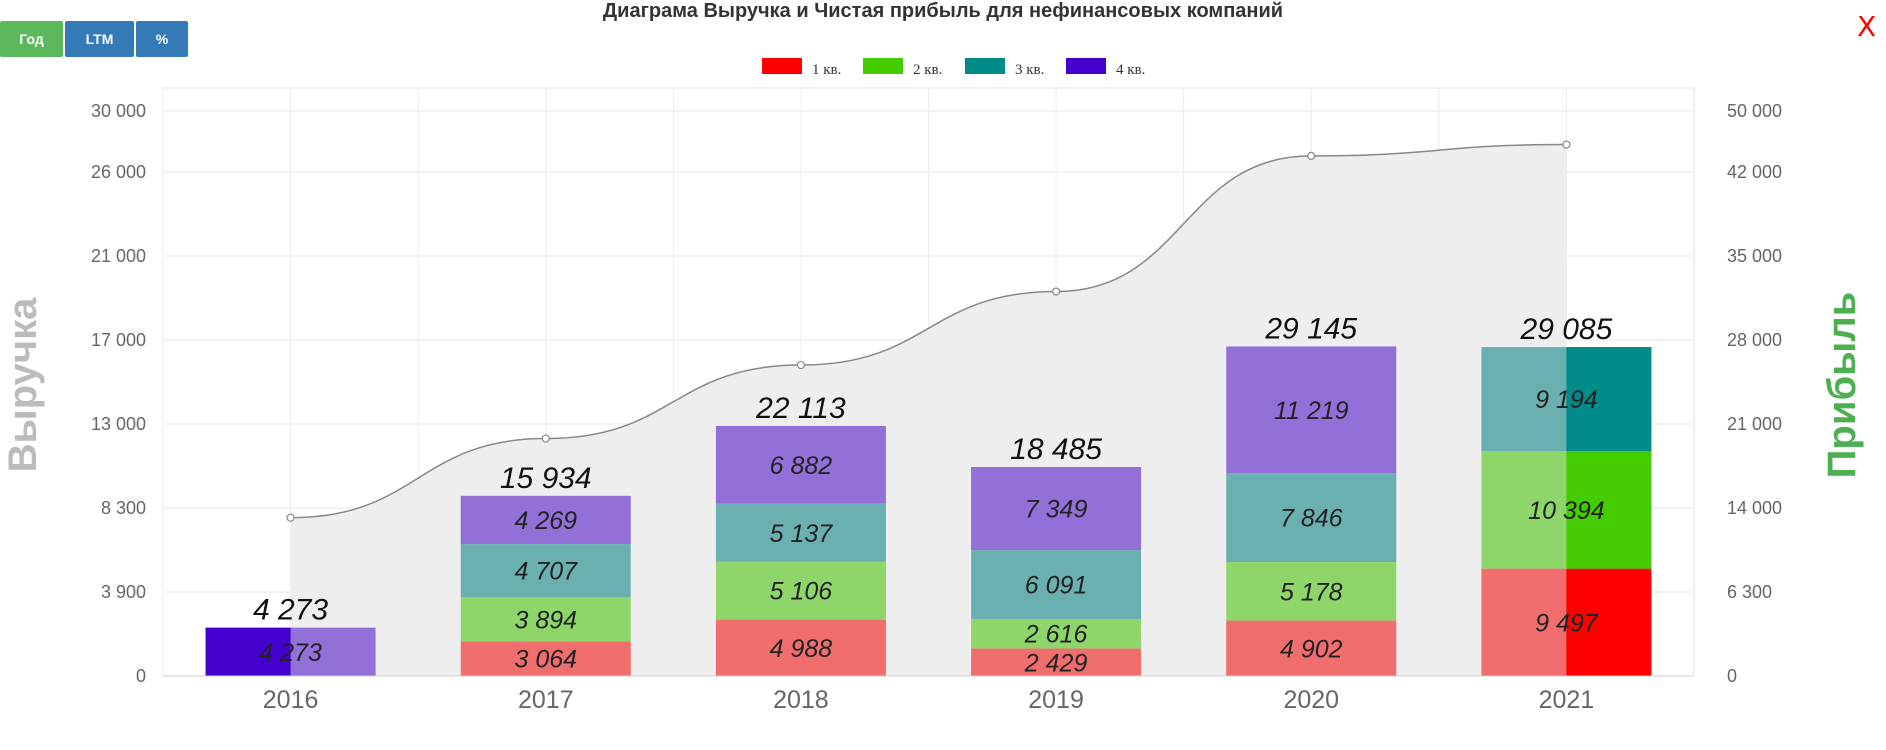  I want to click on x-tick-label: 2017, so click(546, 700).